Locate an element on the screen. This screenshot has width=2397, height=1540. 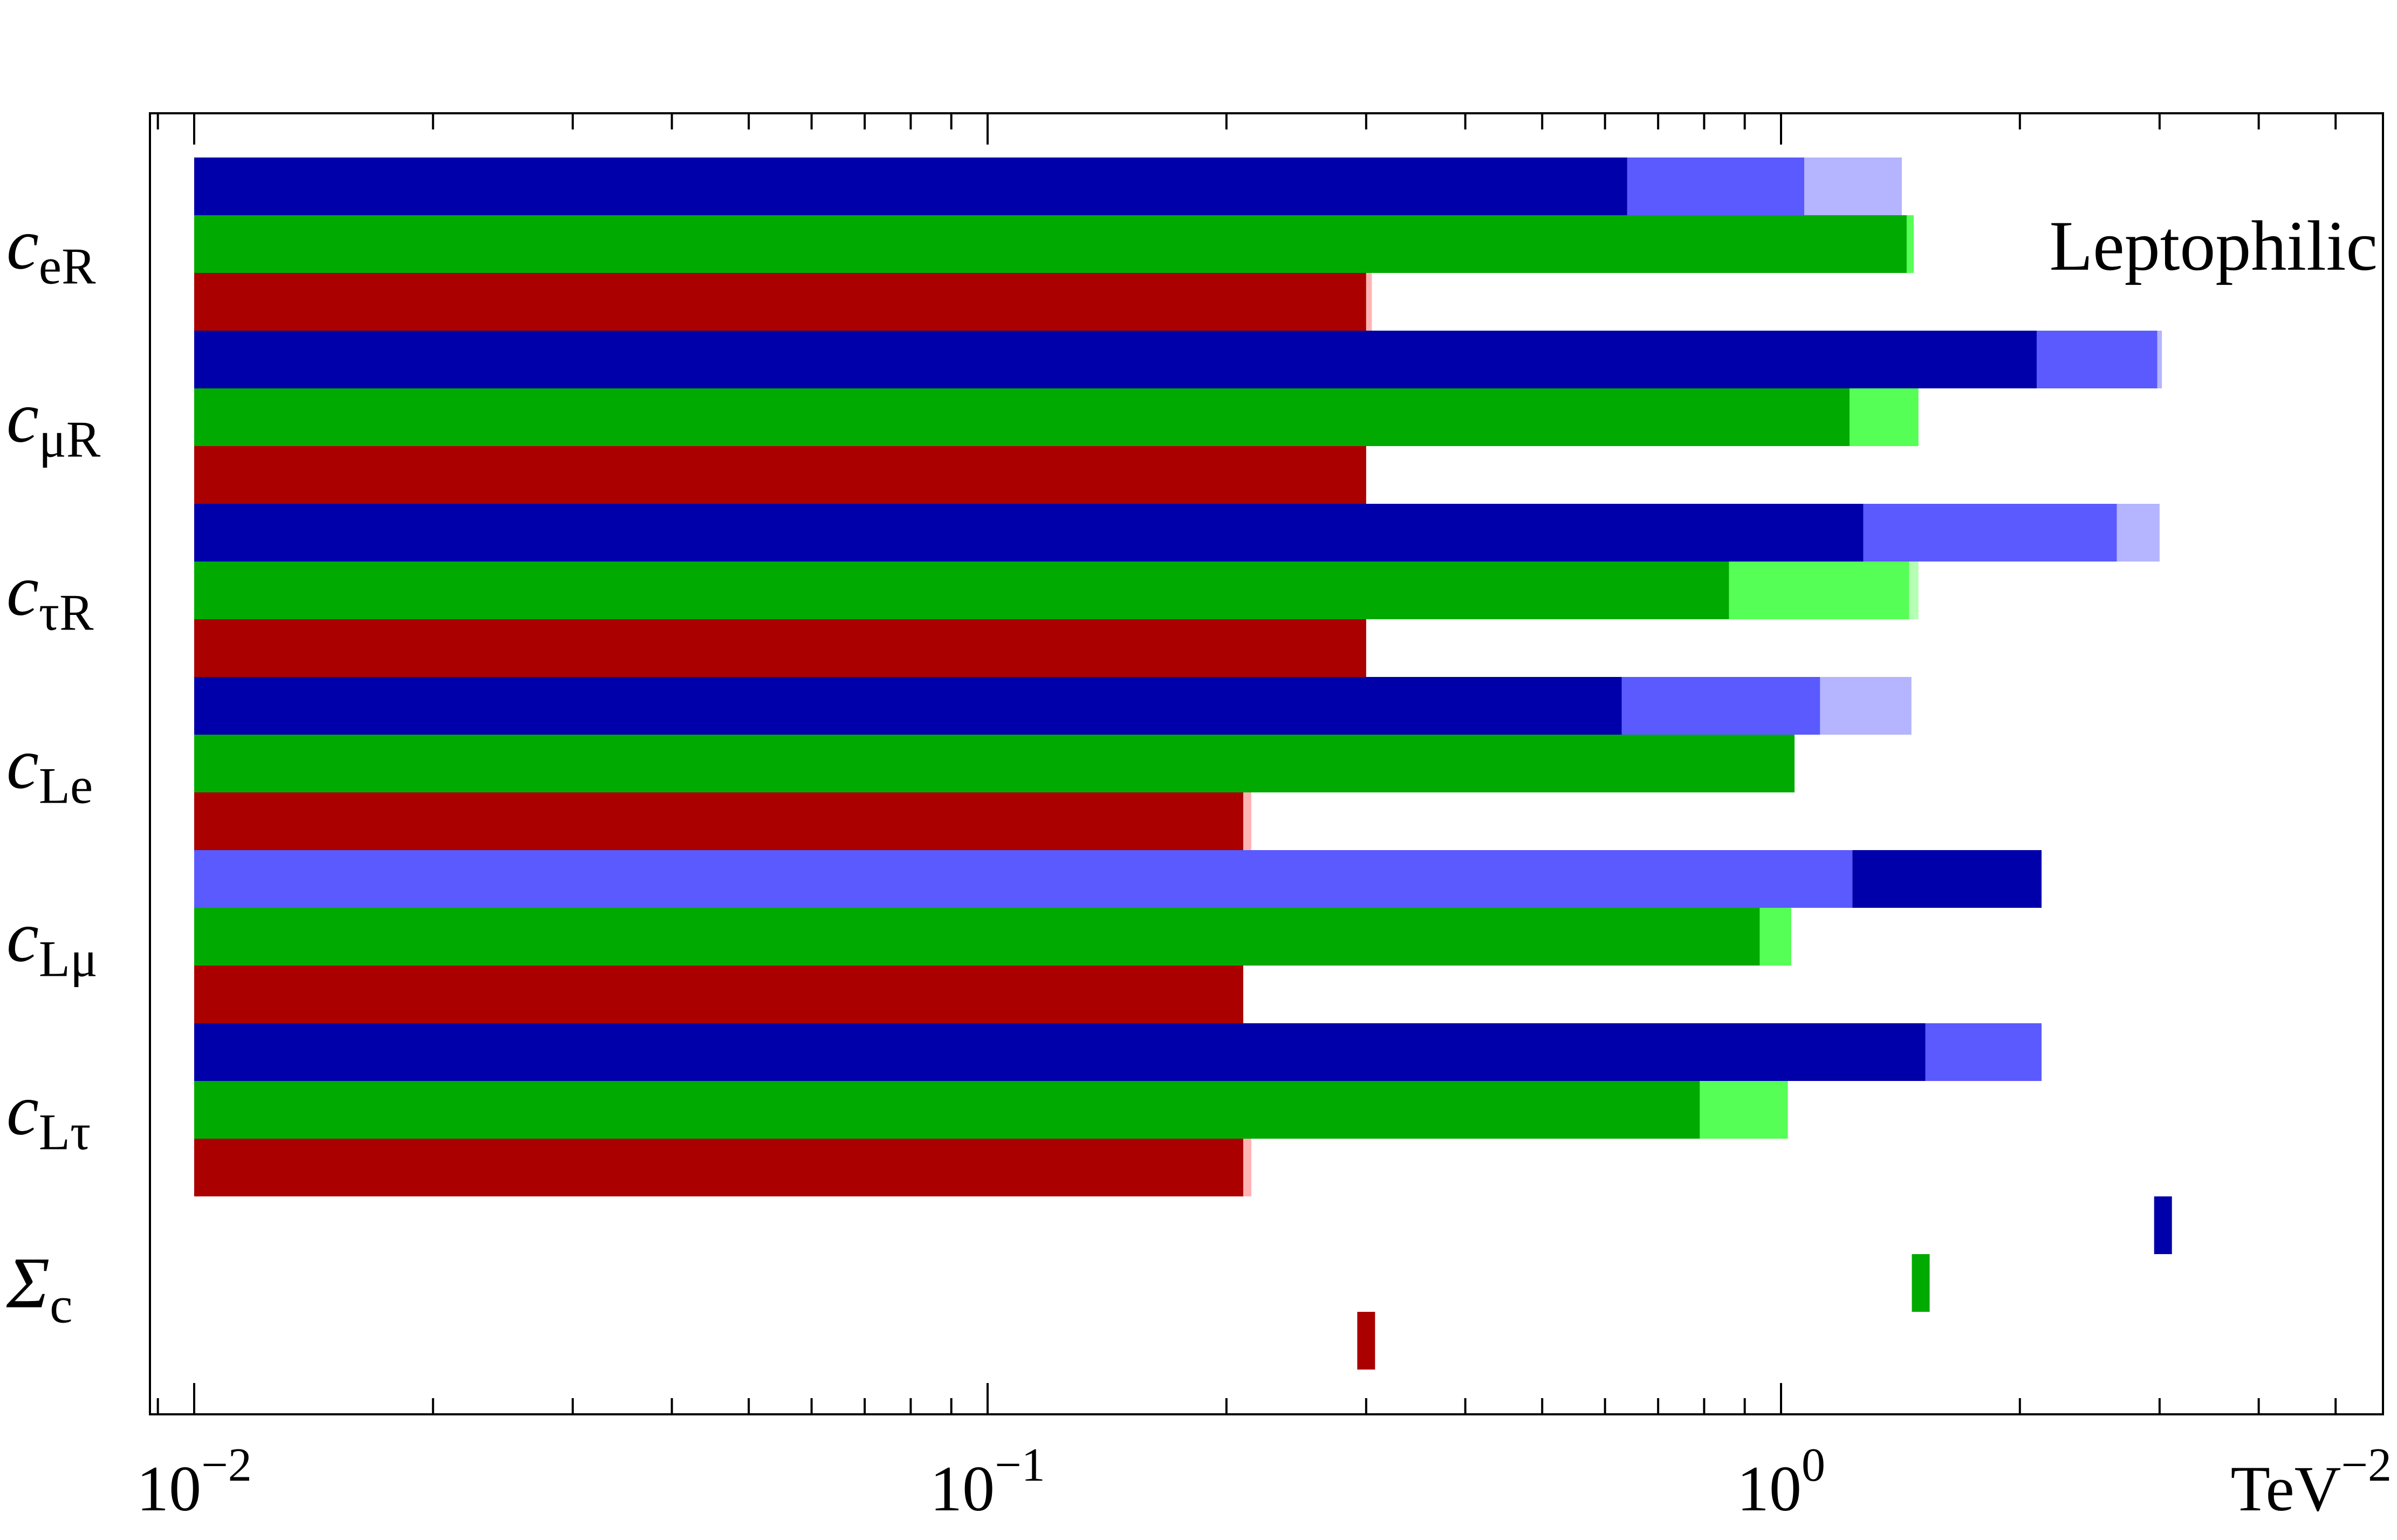
bar-μR-blue-seg0 is located at coordinates (1116, 360).